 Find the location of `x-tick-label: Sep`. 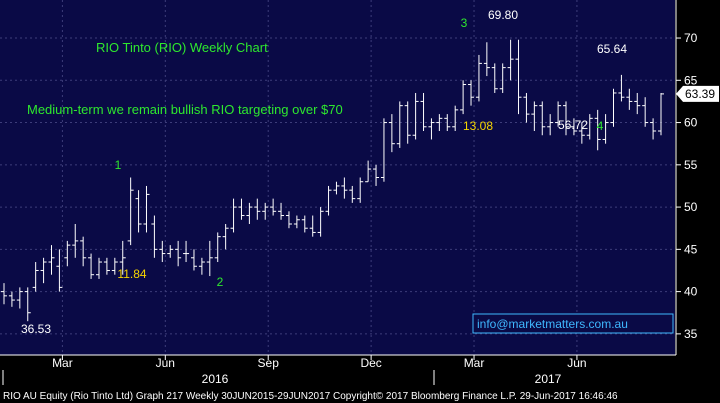

x-tick-label: Sep is located at coordinates (269, 363).